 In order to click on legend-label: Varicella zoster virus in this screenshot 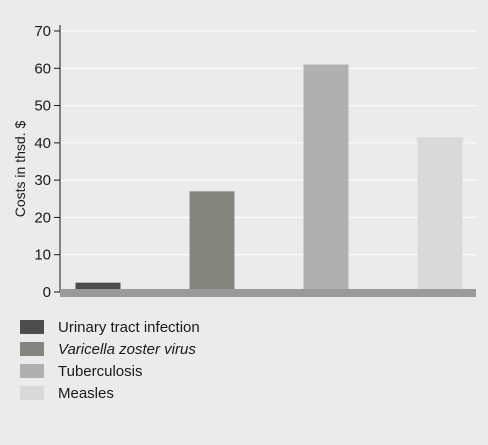, I will do `click(127, 349)`.